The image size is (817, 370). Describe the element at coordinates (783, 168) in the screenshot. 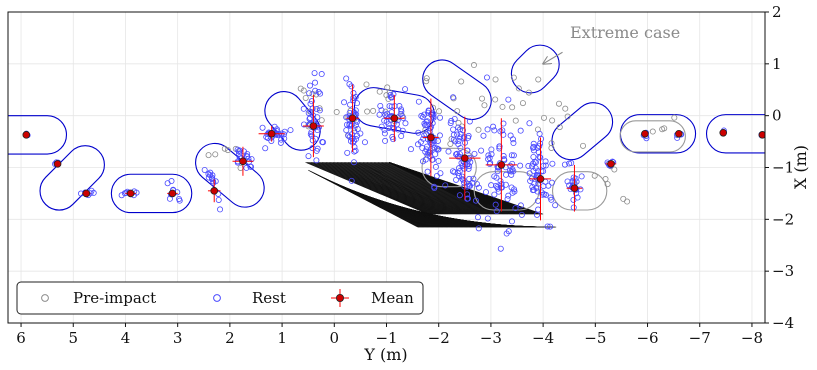

I see `y-tick-label: −1` at that location.